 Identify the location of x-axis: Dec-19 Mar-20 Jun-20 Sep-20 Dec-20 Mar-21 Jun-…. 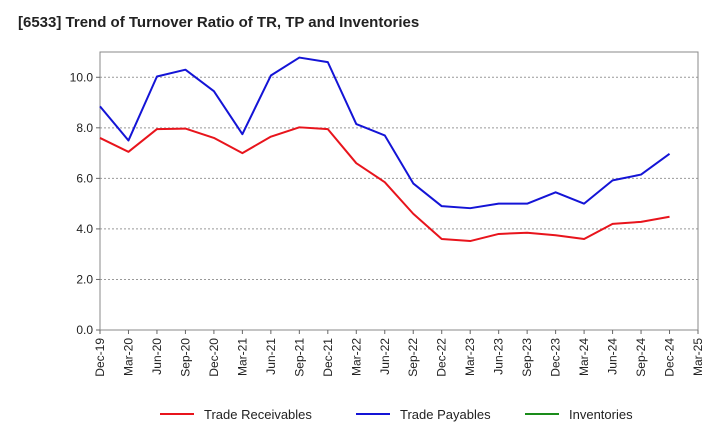
(399, 353).